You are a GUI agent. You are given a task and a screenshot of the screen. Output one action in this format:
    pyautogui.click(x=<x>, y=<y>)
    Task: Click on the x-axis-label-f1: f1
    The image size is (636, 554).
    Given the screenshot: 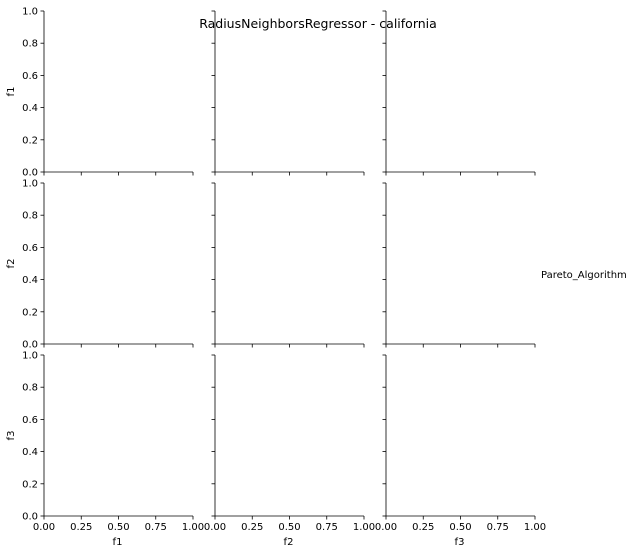 What is the action you would take?
    pyautogui.click(x=118, y=542)
    